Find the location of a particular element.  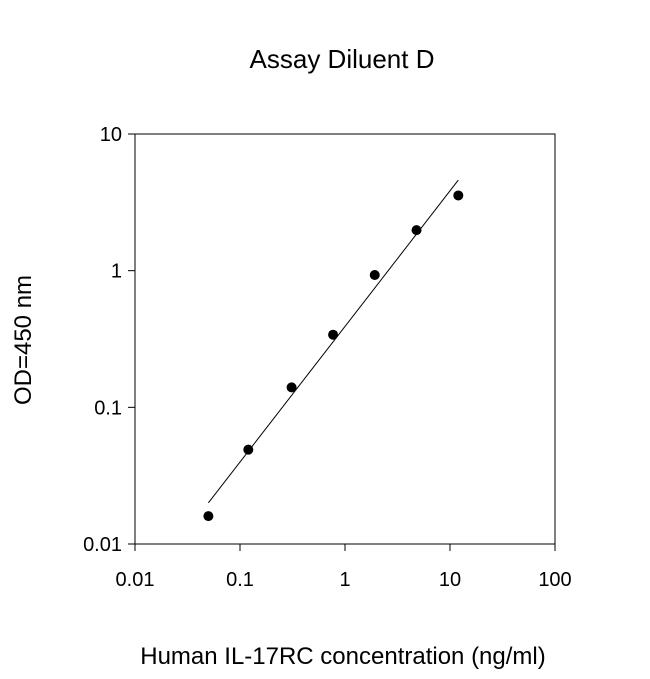

x-tick-label: 0.1 is located at coordinates (240, 580).